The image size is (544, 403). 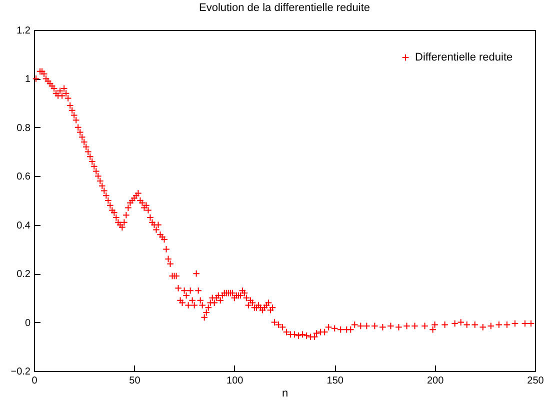 I want to click on x-axis-title: n, so click(x=285, y=394).